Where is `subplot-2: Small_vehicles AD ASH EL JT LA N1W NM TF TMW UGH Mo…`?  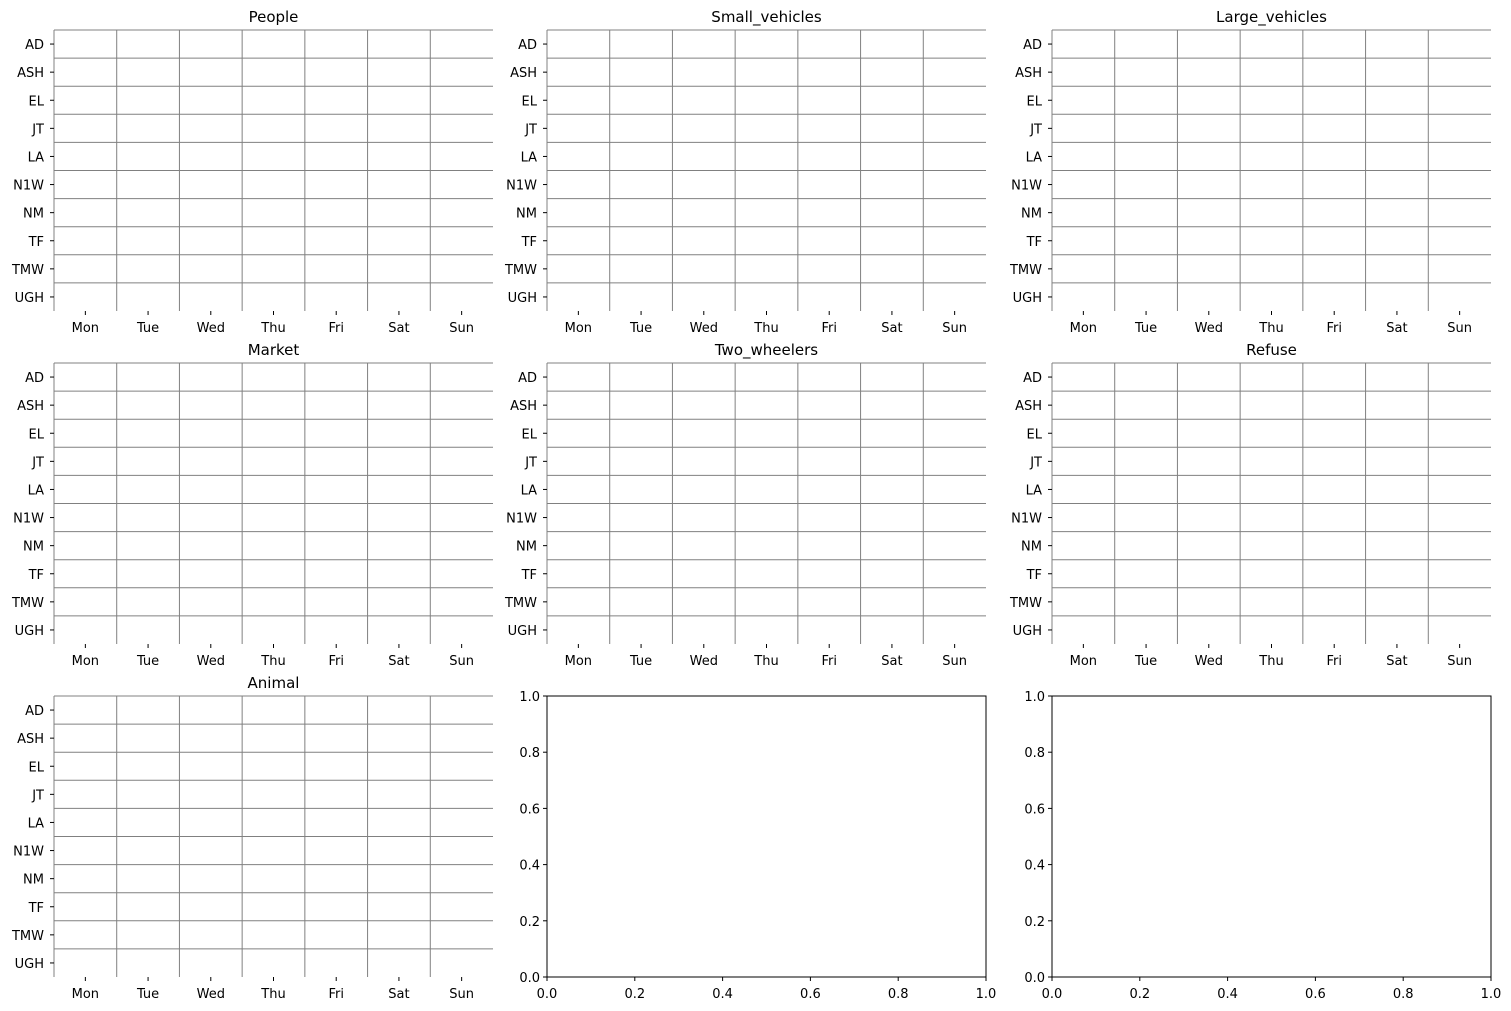 subplot-2: Small_vehicles AD ASH EL JT LA N1W NM TF TMW UGH Mo… is located at coordinates (745, 172).